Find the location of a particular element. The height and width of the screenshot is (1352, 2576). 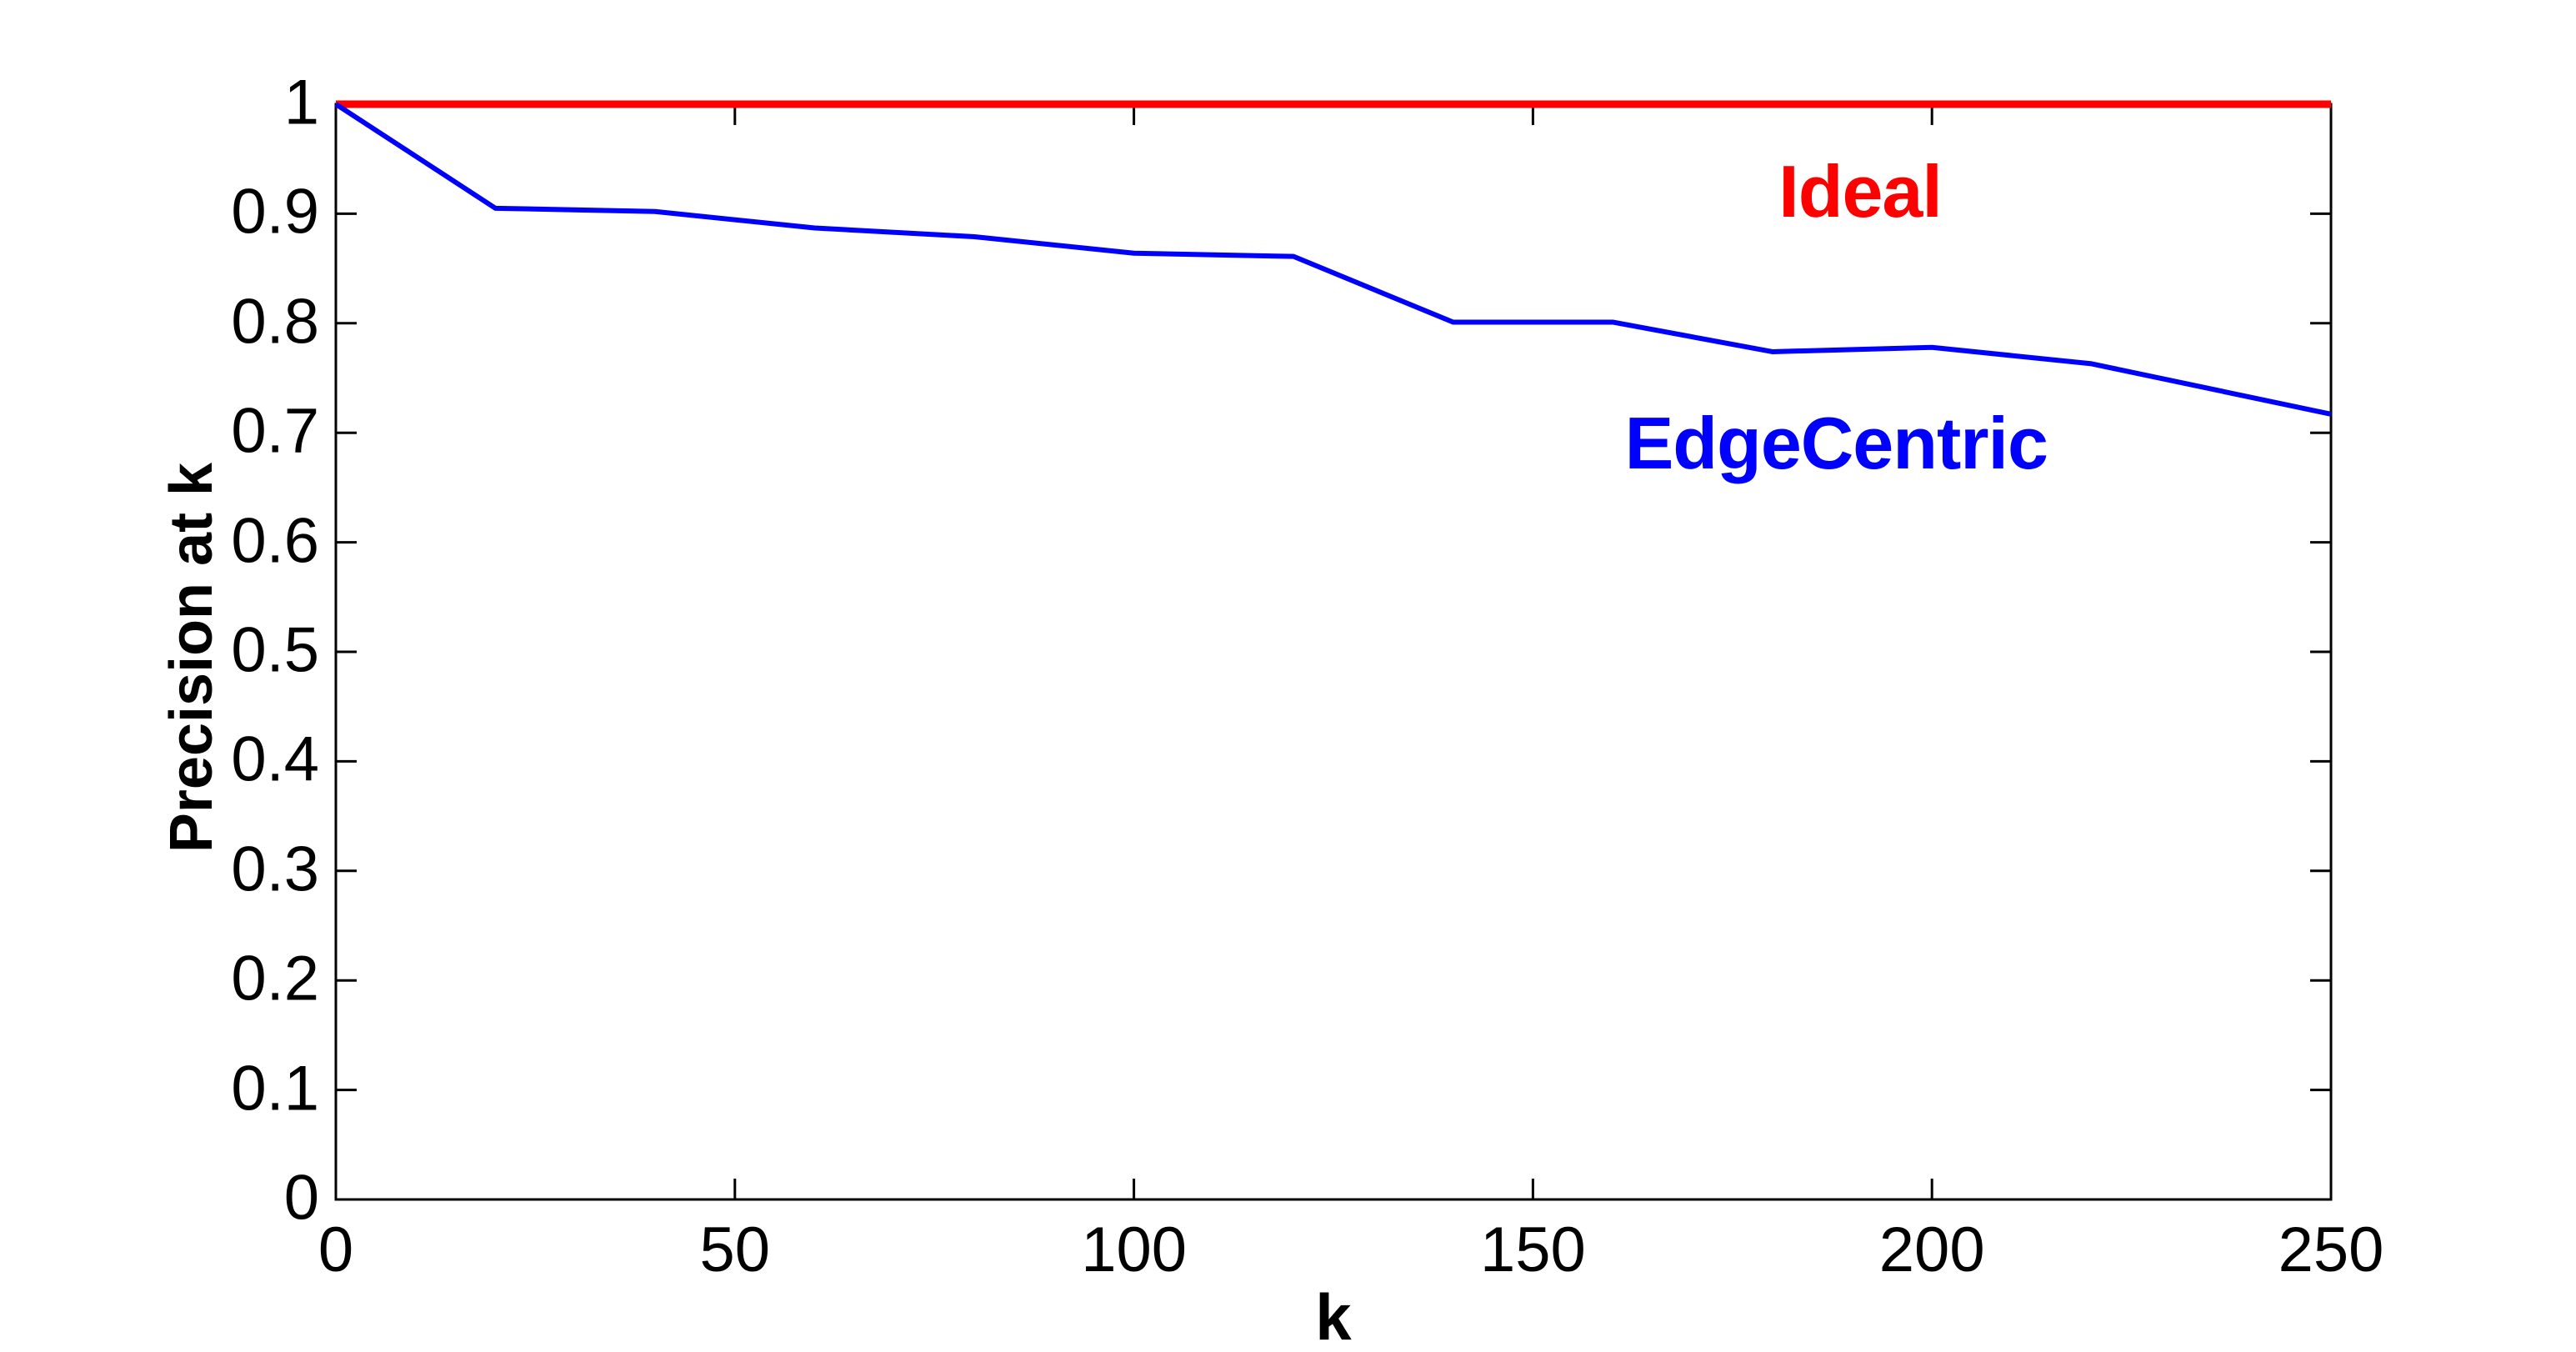

y-tick-label: 0.4 is located at coordinates (275, 760).